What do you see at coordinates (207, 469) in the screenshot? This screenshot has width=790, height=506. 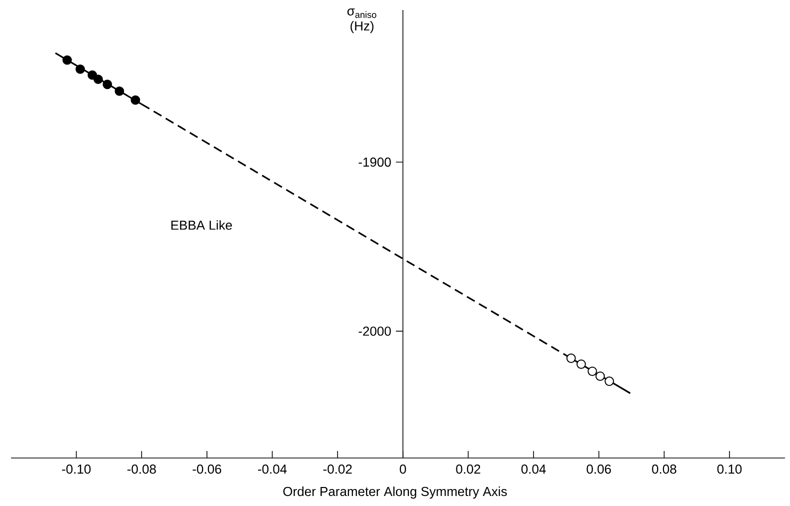 I see `x-tick-label: -0.06` at bounding box center [207, 469].